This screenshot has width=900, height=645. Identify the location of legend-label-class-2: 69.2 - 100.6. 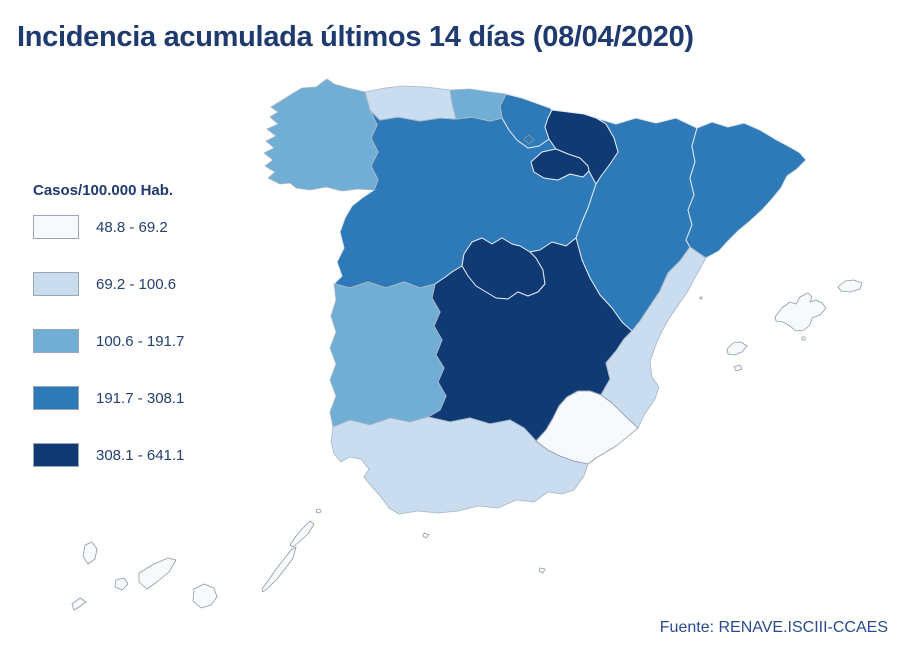
(136, 284).